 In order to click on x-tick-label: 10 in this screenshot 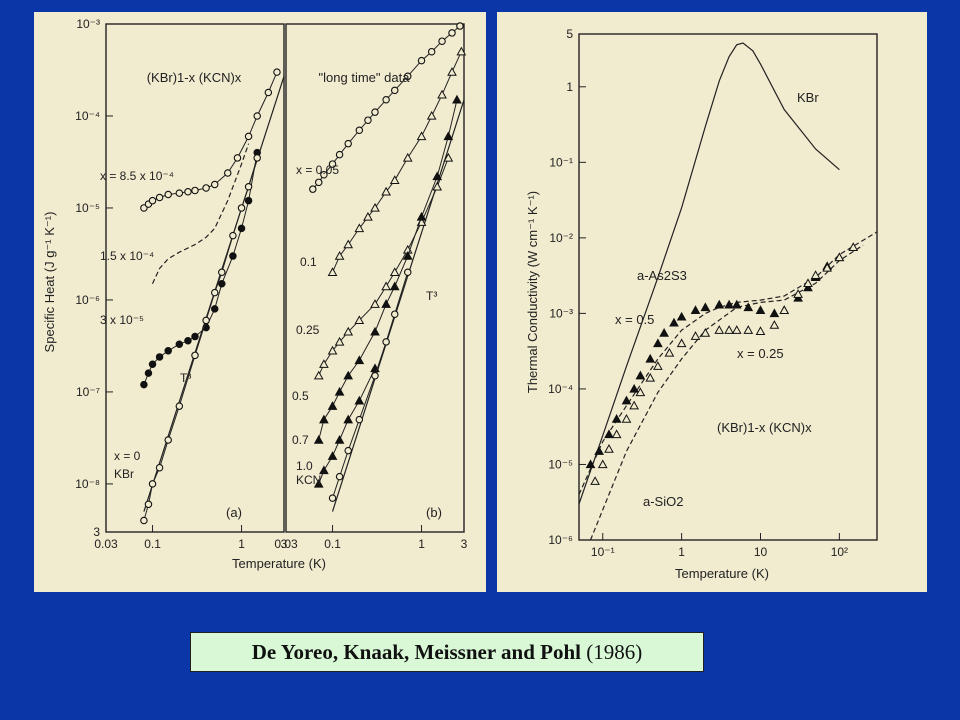, I will do `click(761, 552)`.